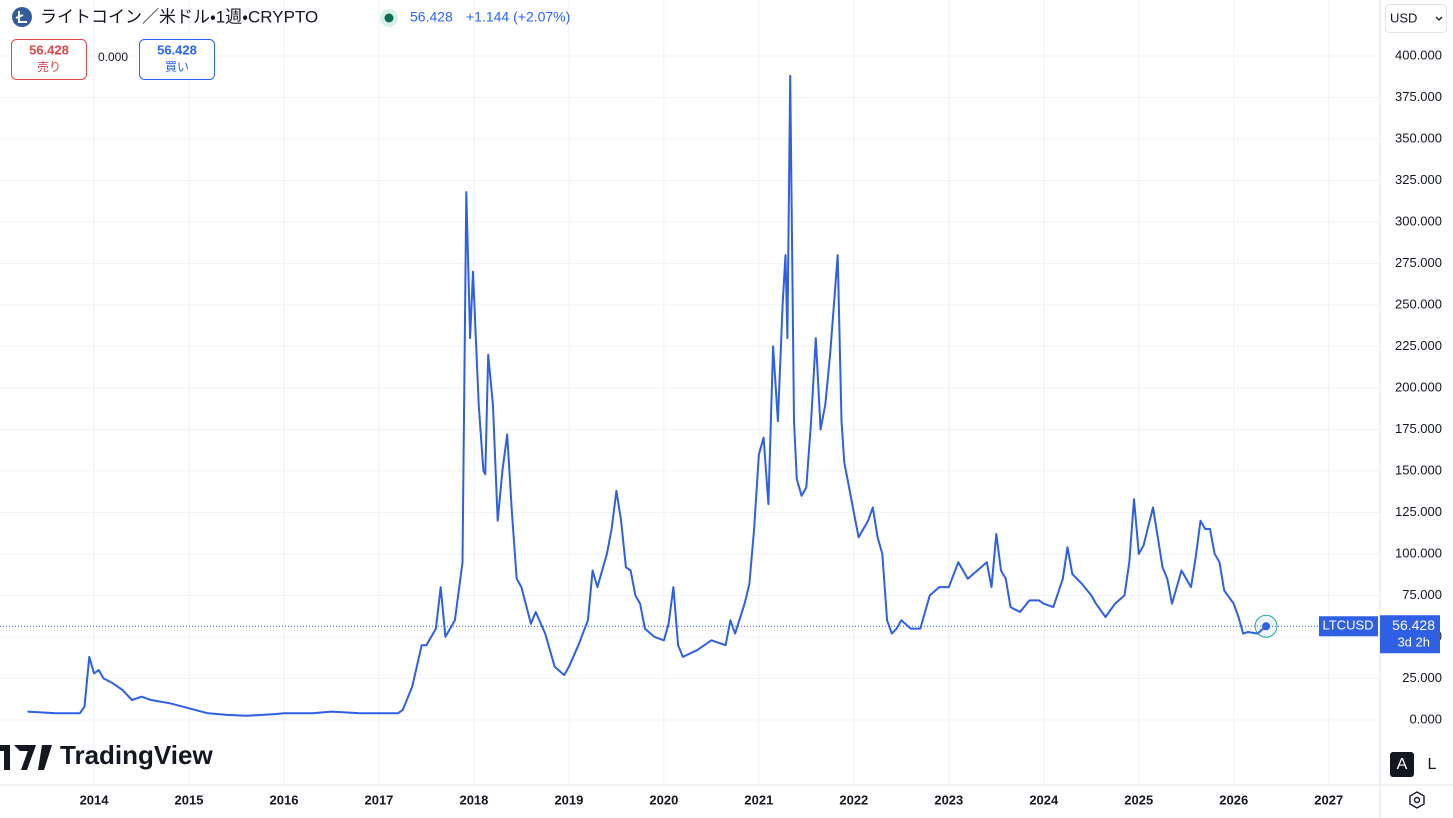 This screenshot has height=818, width=1453. I want to click on x-tick-label: 2015, so click(189, 799).